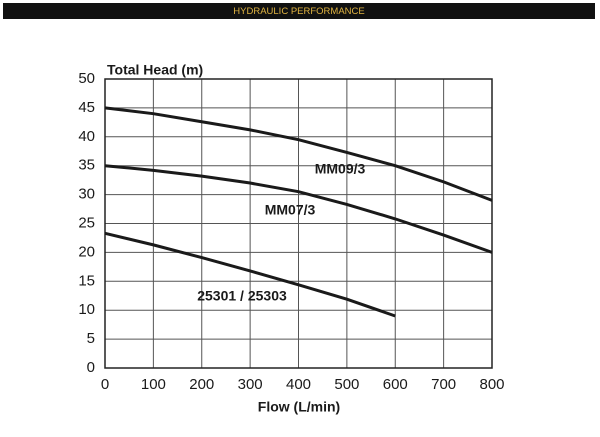 This screenshot has height=437, width=600. Describe the element at coordinates (299, 407) in the screenshot. I see `x-axis-label: Flow (L/min)` at that location.